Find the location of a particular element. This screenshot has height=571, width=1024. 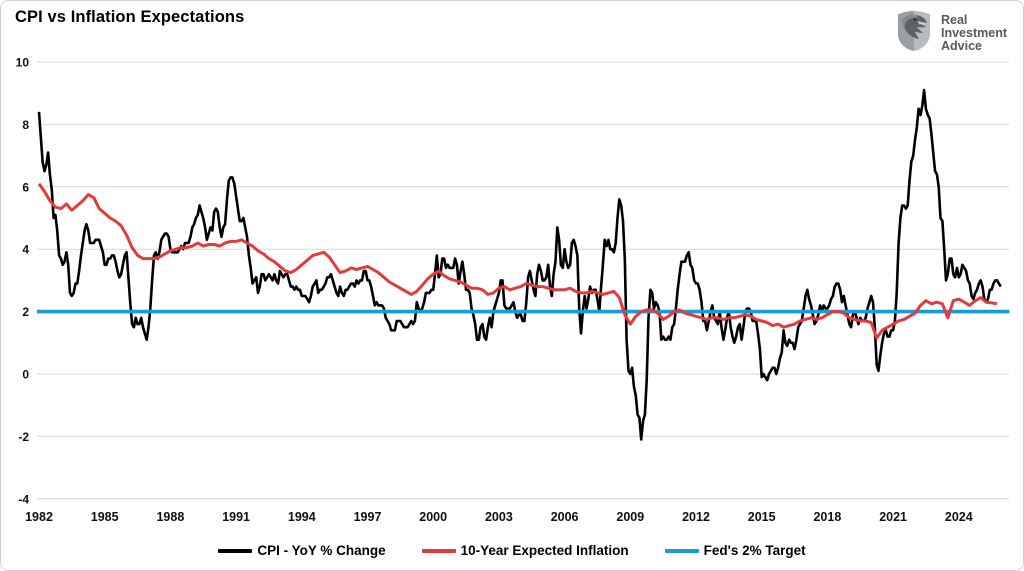

y-tick-label--2: -2 is located at coordinates (23, 437).